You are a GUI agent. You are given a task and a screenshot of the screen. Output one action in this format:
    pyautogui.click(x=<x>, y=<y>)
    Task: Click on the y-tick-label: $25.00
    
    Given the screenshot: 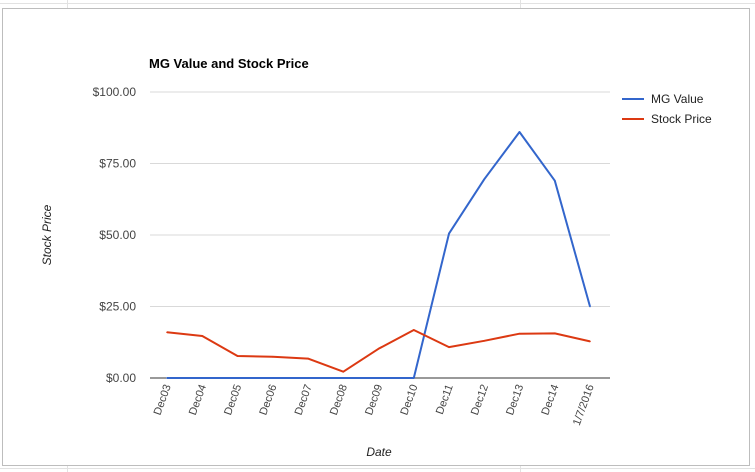 What is the action you would take?
    pyautogui.click(x=117, y=307)
    